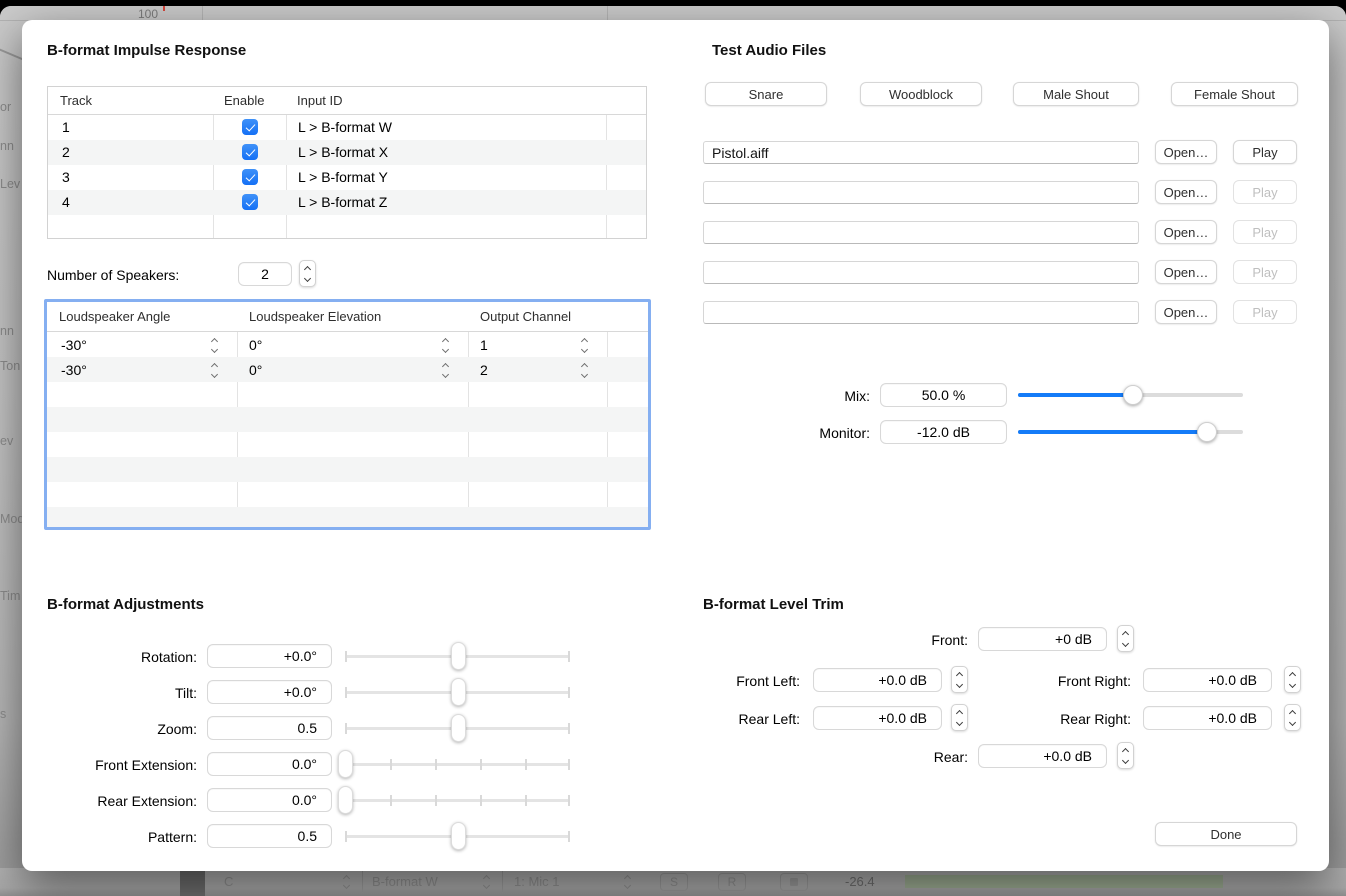 Image resolution: width=1346 pixels, height=896 pixels. What do you see at coordinates (66, 177) in the screenshot?
I see `track-cell: 3` at bounding box center [66, 177].